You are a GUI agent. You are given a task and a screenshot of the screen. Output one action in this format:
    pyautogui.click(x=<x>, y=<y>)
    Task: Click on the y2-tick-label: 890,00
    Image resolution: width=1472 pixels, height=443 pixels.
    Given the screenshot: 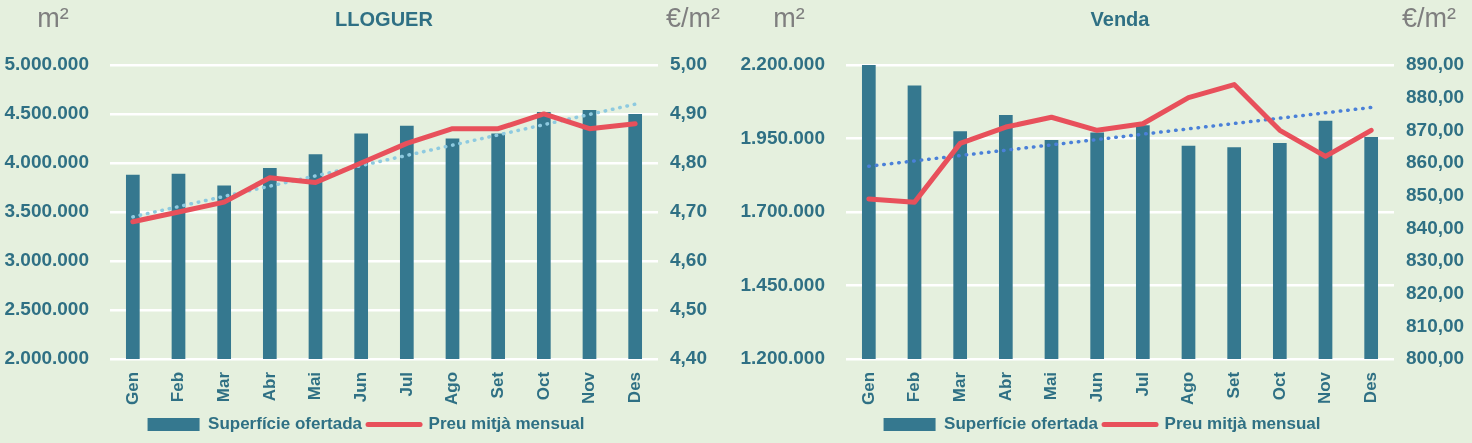 What is the action you would take?
    pyautogui.click(x=1435, y=64)
    